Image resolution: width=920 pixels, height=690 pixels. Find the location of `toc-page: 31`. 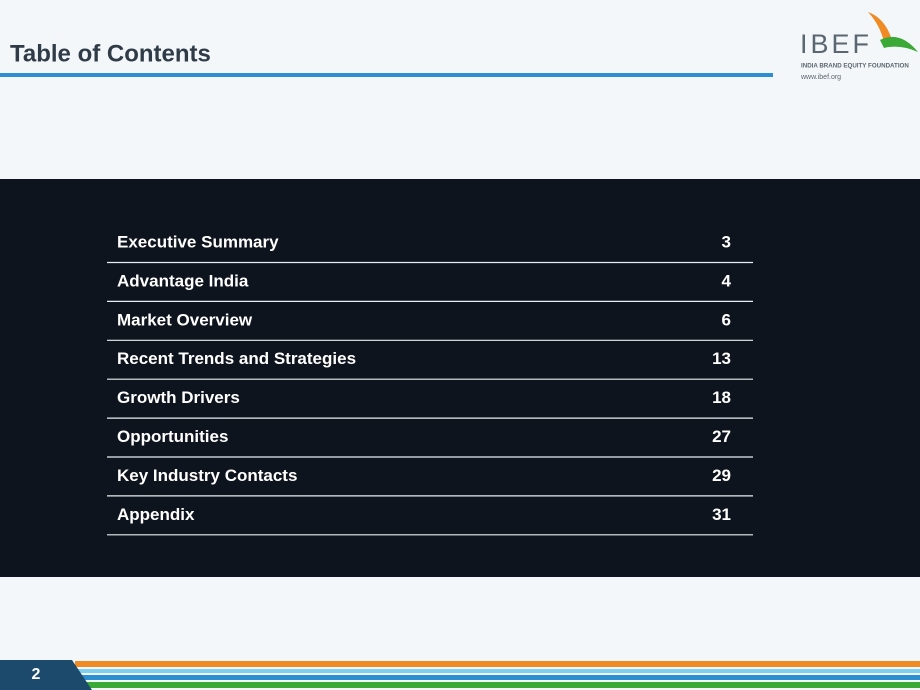

toc-page: 31 is located at coordinates (721, 514).